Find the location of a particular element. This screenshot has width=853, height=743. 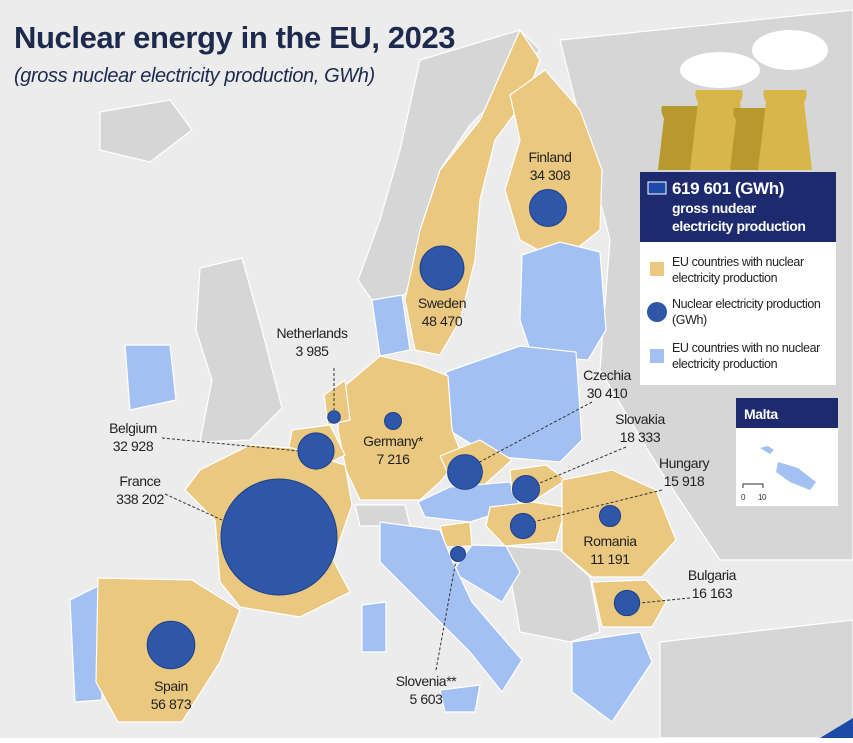

legend-label: EU countries with no nuclear is located at coordinates (746, 348).